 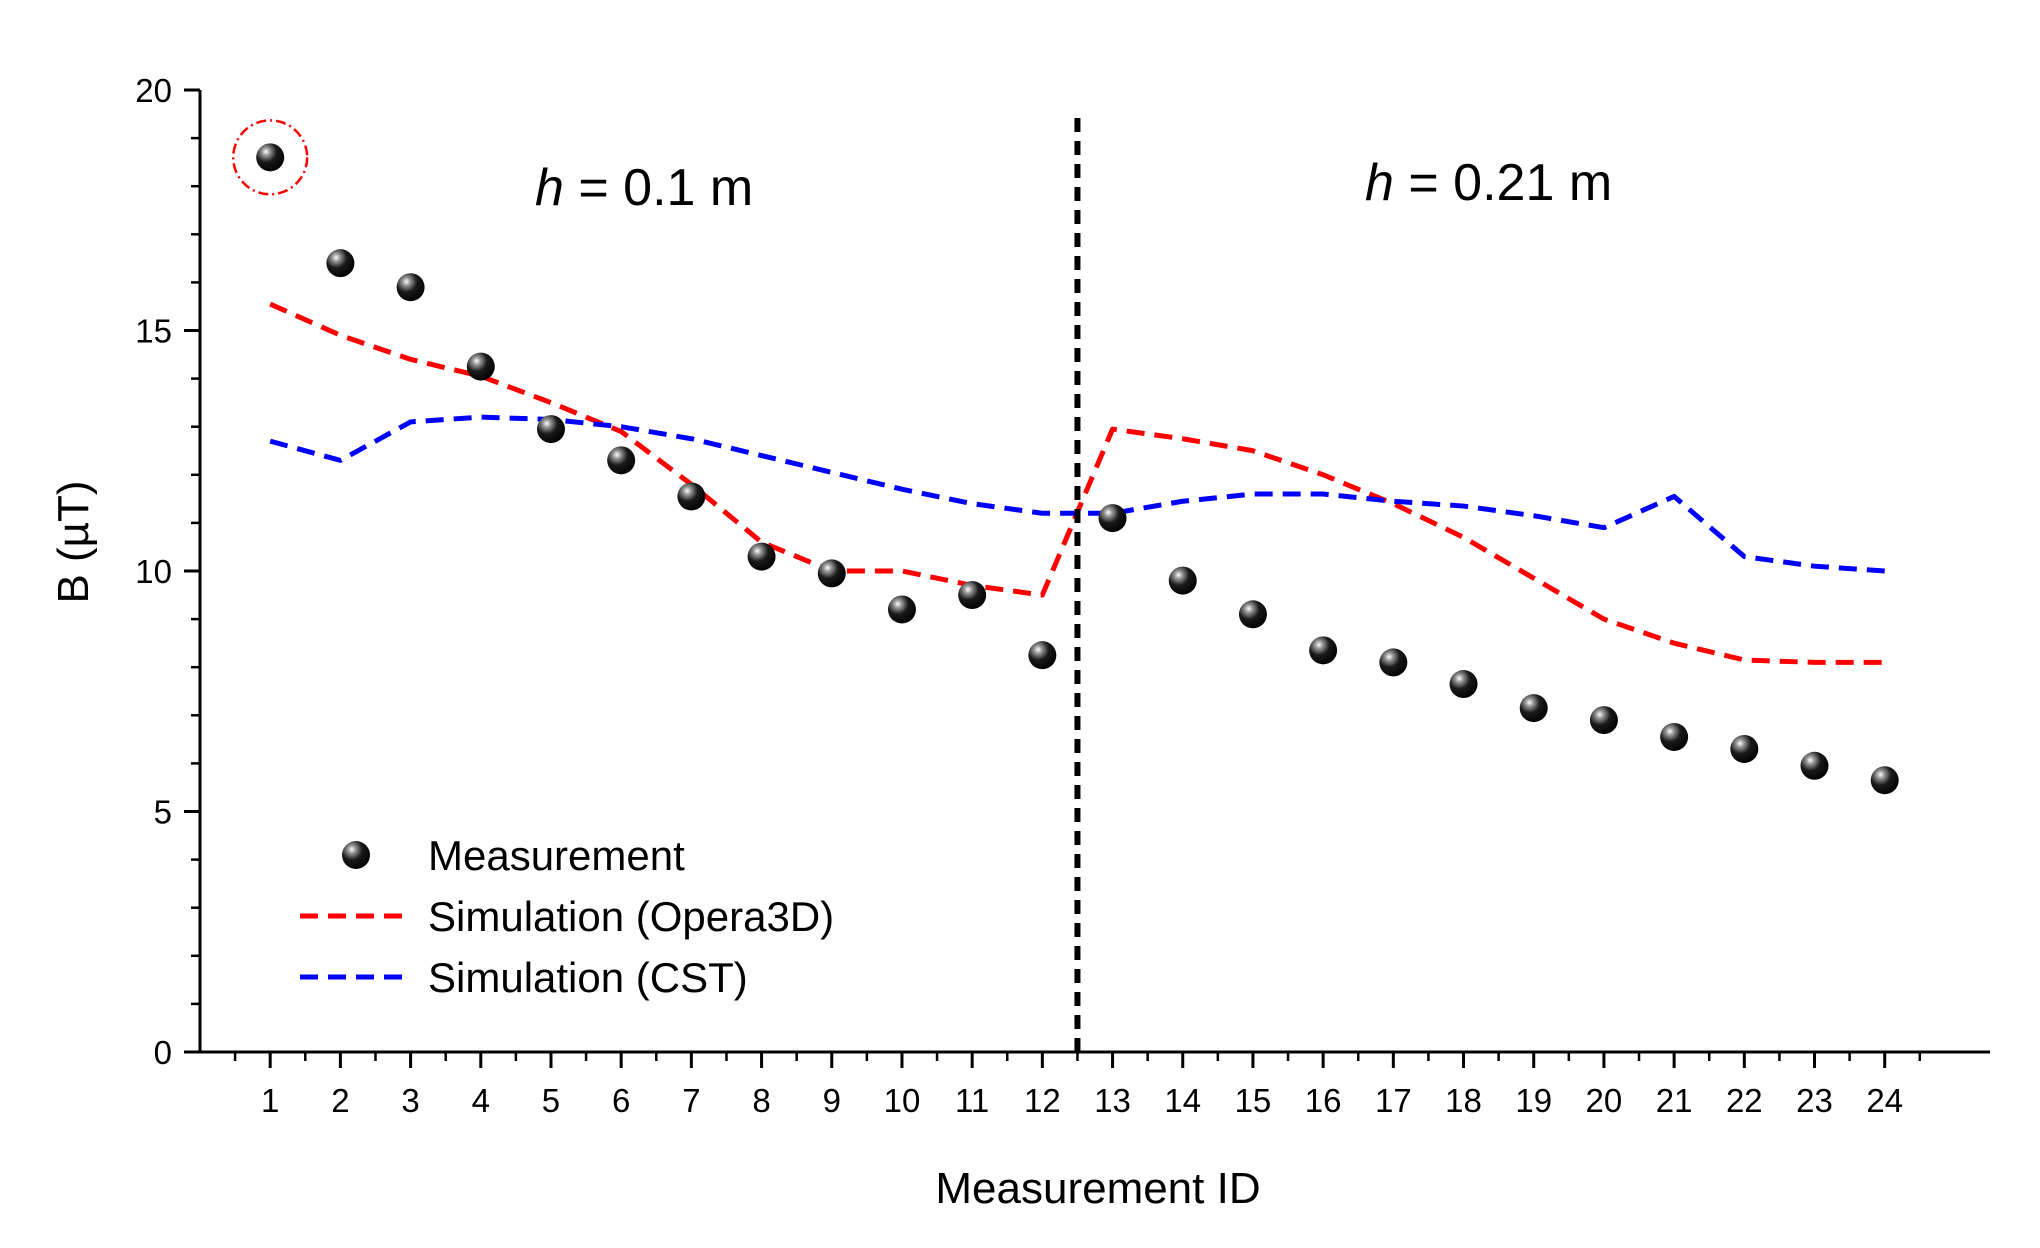 I want to click on legend-label-measurement: Measurement, so click(x=556, y=855).